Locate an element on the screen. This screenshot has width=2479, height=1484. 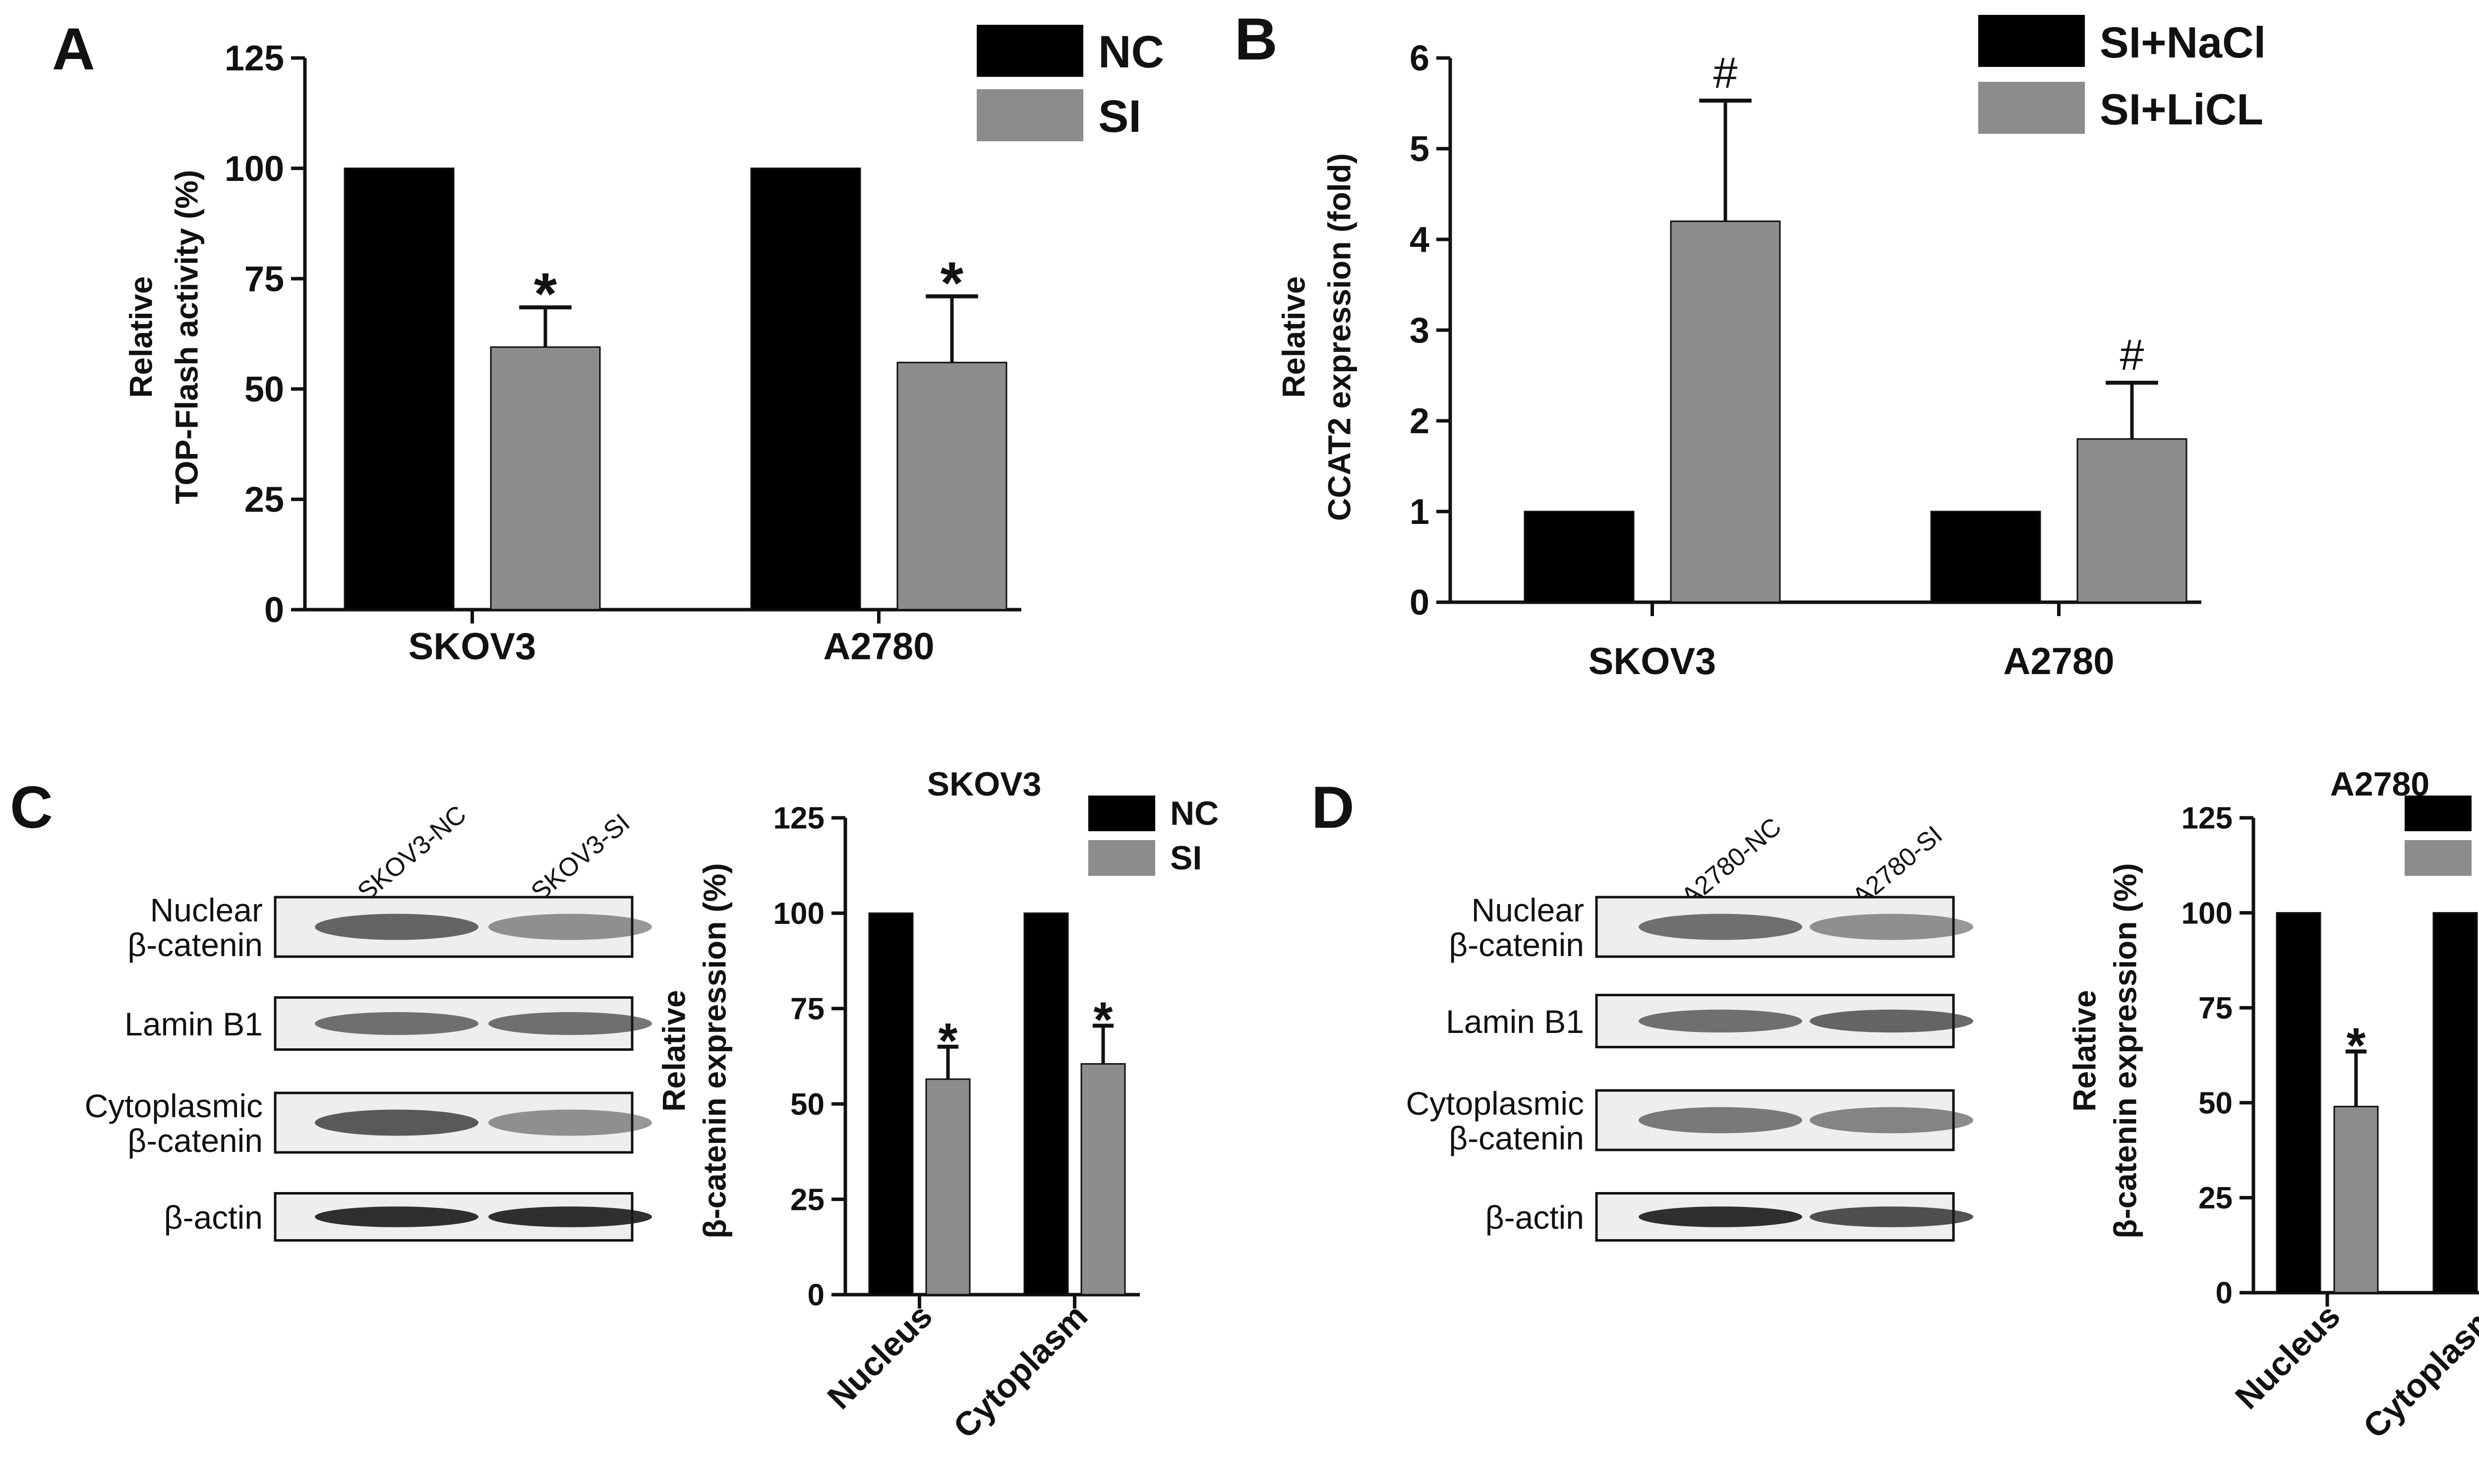
legend-label: SI+NaCl is located at coordinates (2183, 42).